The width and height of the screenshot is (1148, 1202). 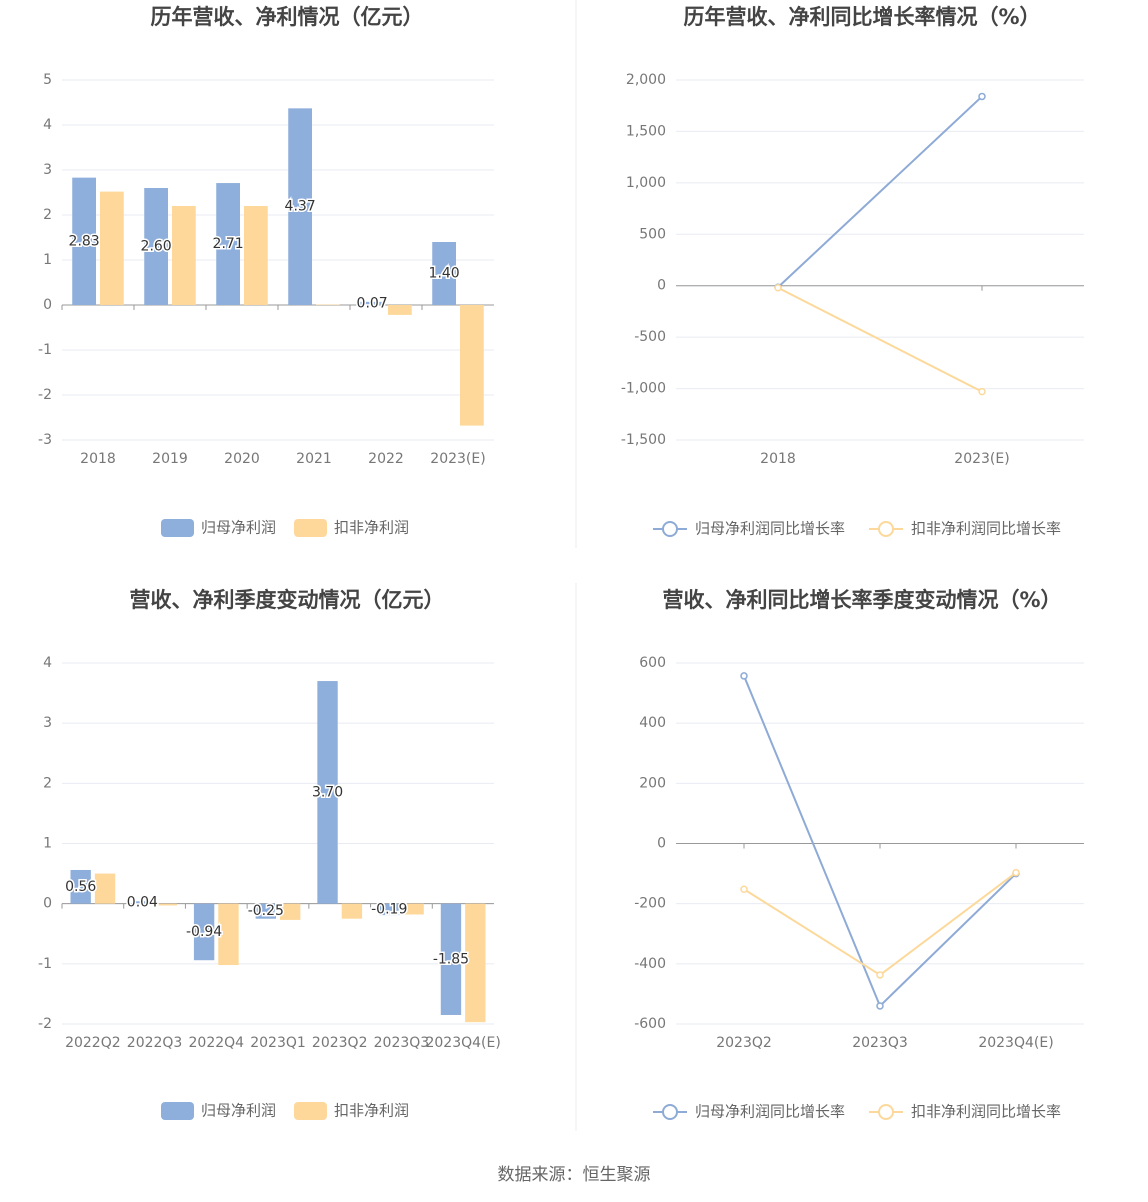 I want to click on value-label: 2.71, so click(x=228, y=244).